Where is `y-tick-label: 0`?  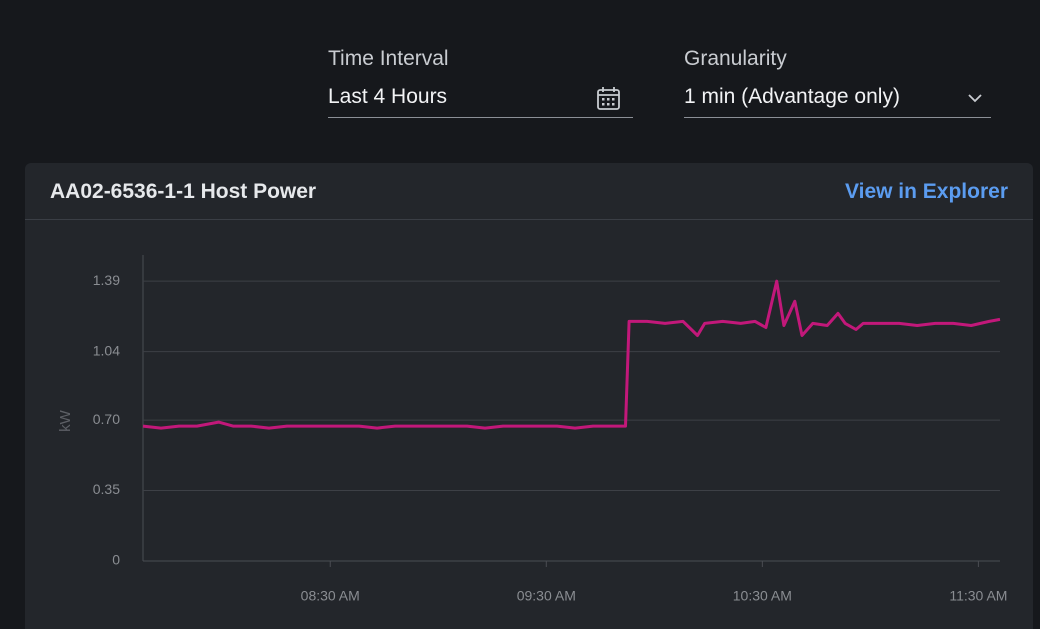 y-tick-label: 0 is located at coordinates (116, 560).